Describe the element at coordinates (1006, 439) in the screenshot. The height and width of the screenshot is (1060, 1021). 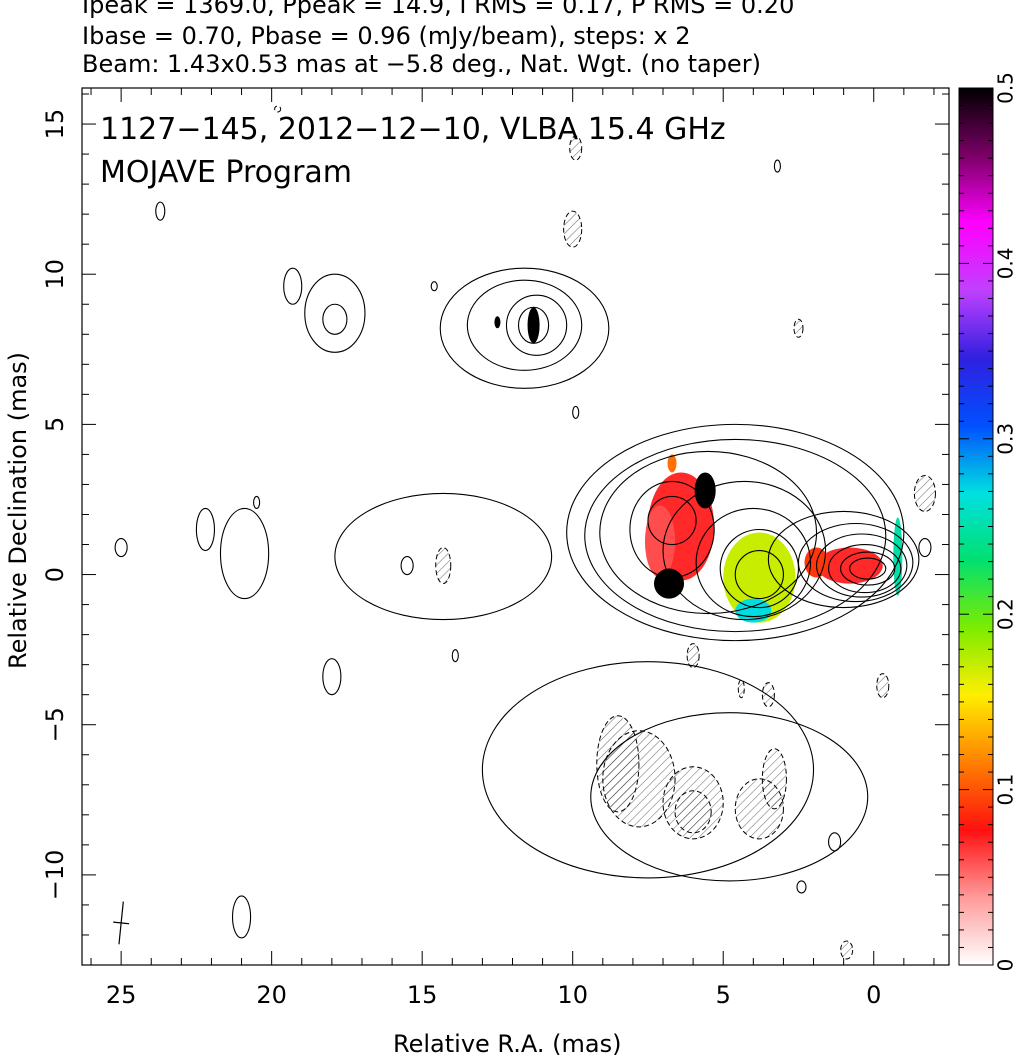
I see `colorbar-tick-label: 0.3` at that location.